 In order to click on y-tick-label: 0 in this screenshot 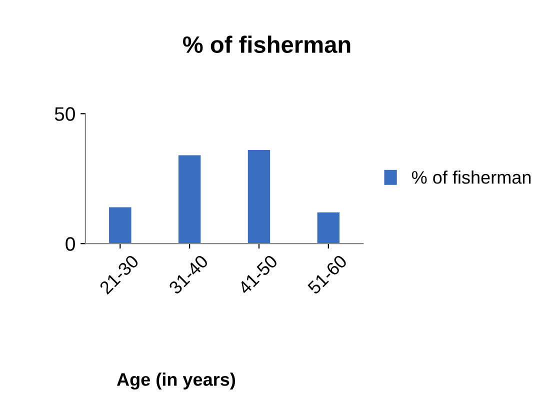, I will do `click(70, 244)`.